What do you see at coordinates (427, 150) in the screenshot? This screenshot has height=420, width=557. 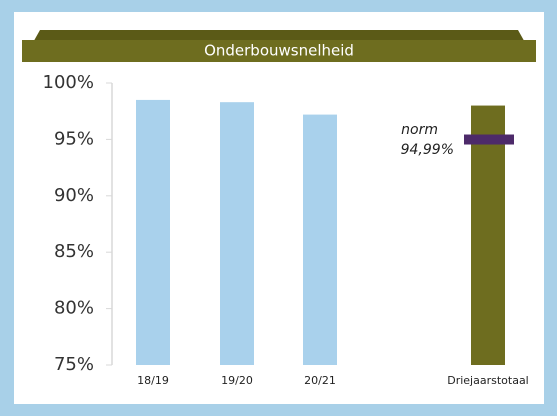 I see `norm-label: 94,99%` at bounding box center [427, 150].